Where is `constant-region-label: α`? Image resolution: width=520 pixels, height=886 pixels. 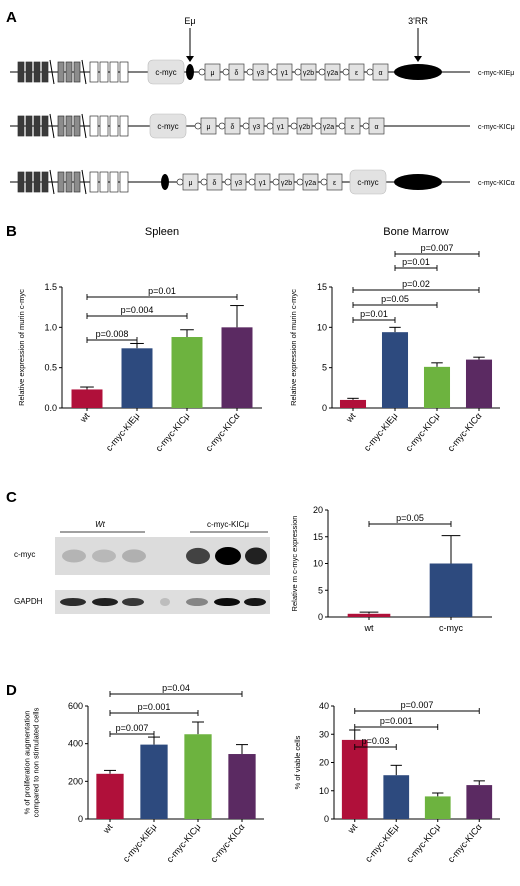 constant-region-label: α is located at coordinates (376, 127).